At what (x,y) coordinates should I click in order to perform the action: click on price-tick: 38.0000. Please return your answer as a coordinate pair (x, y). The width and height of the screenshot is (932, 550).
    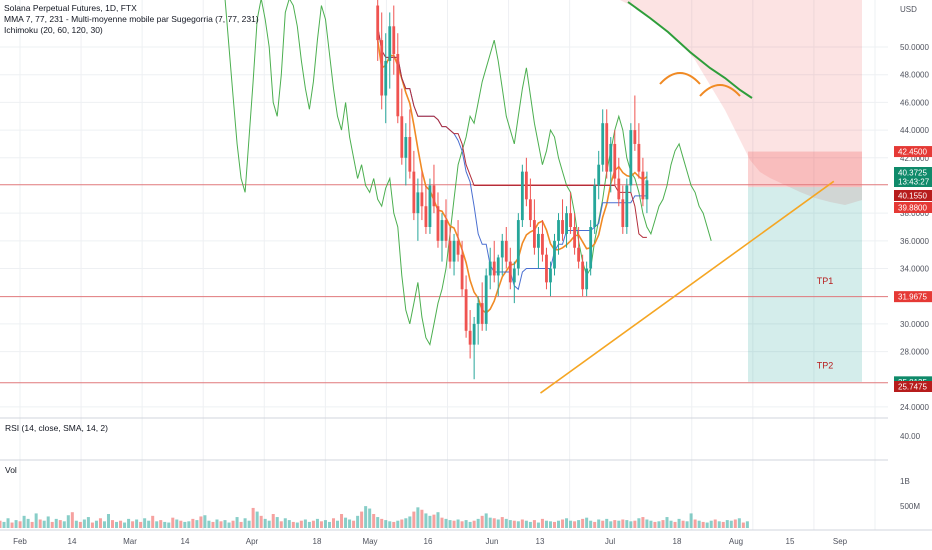
    Looking at the image, I should click on (914, 213).